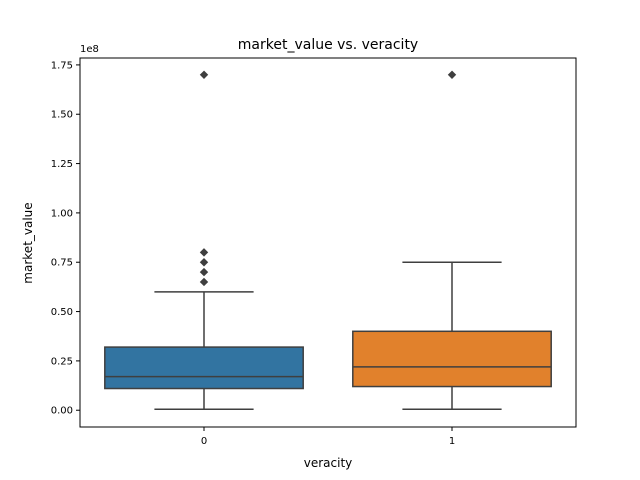 Image resolution: width=640 pixels, height=480 pixels. I want to click on x-tick-label: 1, so click(452, 441).